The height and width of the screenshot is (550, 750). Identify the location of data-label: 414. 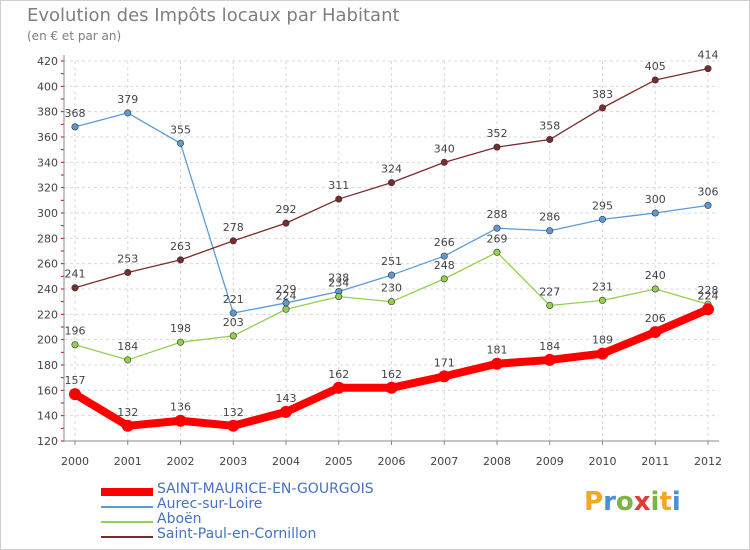
(708, 55).